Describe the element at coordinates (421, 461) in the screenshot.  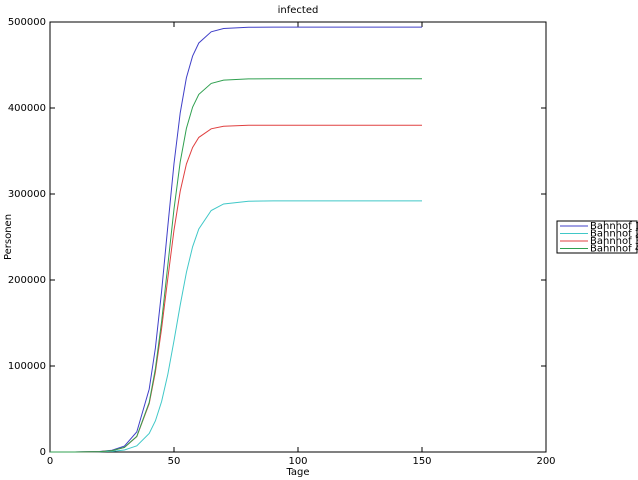
I see `x-tick-label: 150` at that location.